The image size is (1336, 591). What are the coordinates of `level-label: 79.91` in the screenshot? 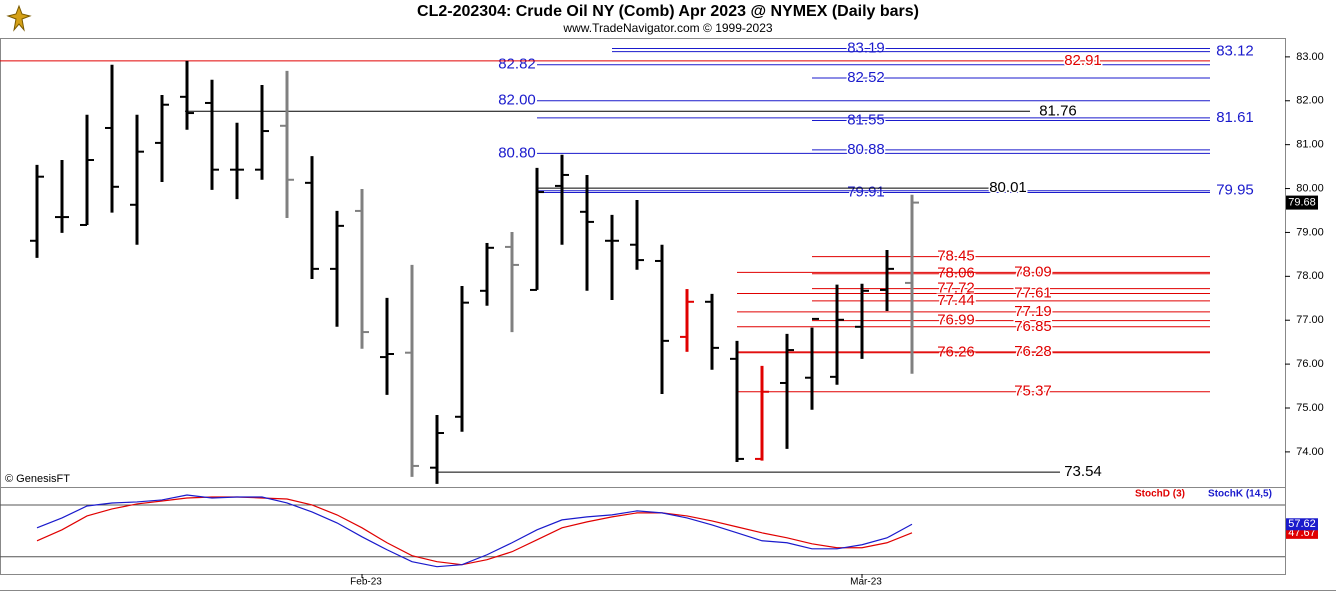 It's located at (866, 191).